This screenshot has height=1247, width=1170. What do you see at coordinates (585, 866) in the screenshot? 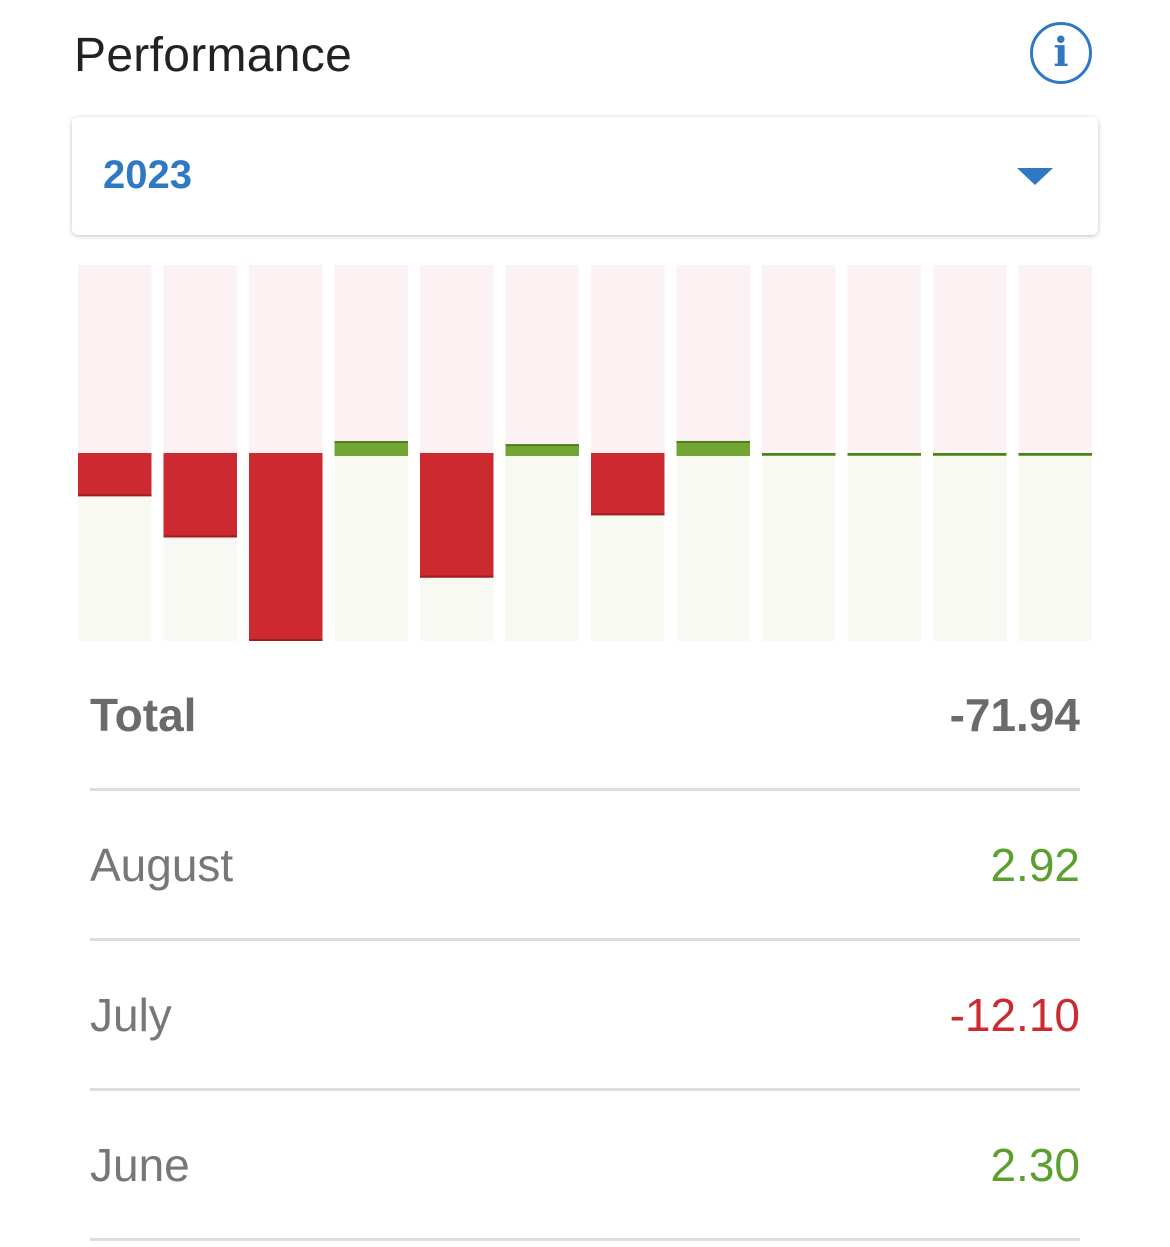
I see `summary-row-august: August 2.92` at bounding box center [585, 866].